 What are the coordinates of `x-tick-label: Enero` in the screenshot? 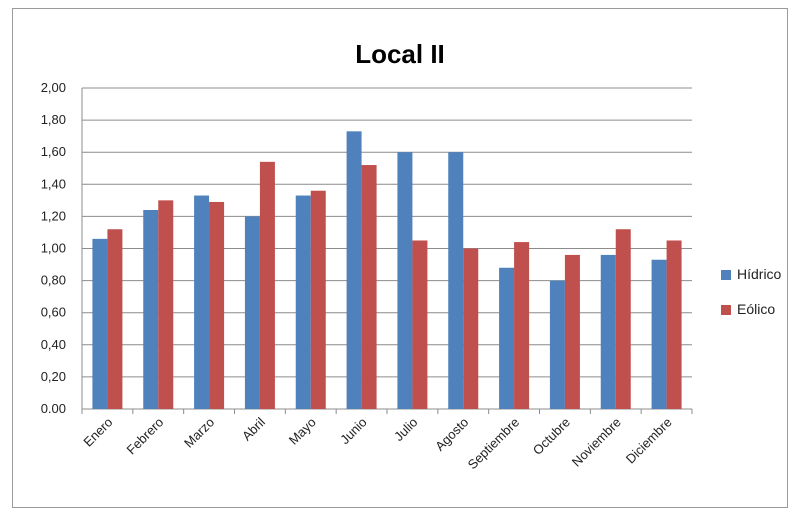 It's located at (97, 432).